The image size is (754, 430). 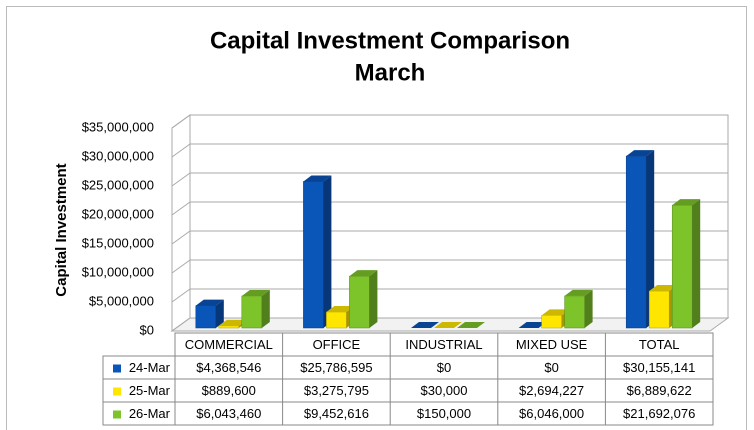 What do you see at coordinates (659, 367) in the screenshot?
I see `data-label: $30,155,141` at bounding box center [659, 367].